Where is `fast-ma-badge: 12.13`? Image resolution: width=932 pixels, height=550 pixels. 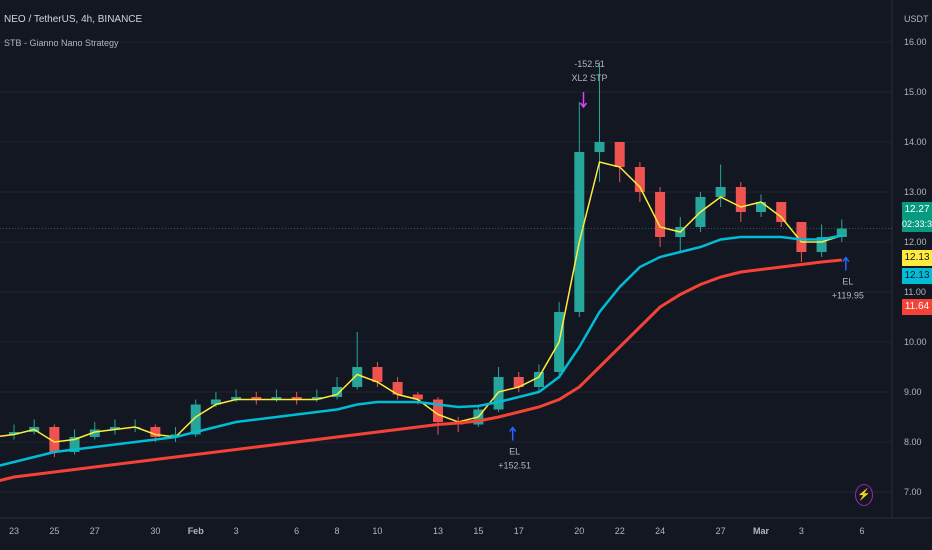 fast-ma-badge: 12.13 is located at coordinates (917, 258).